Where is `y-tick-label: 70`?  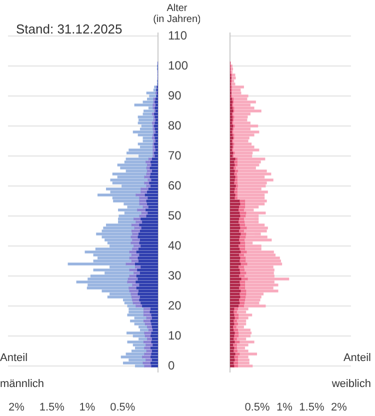 y-tick-label: 70 is located at coordinates (175, 155).